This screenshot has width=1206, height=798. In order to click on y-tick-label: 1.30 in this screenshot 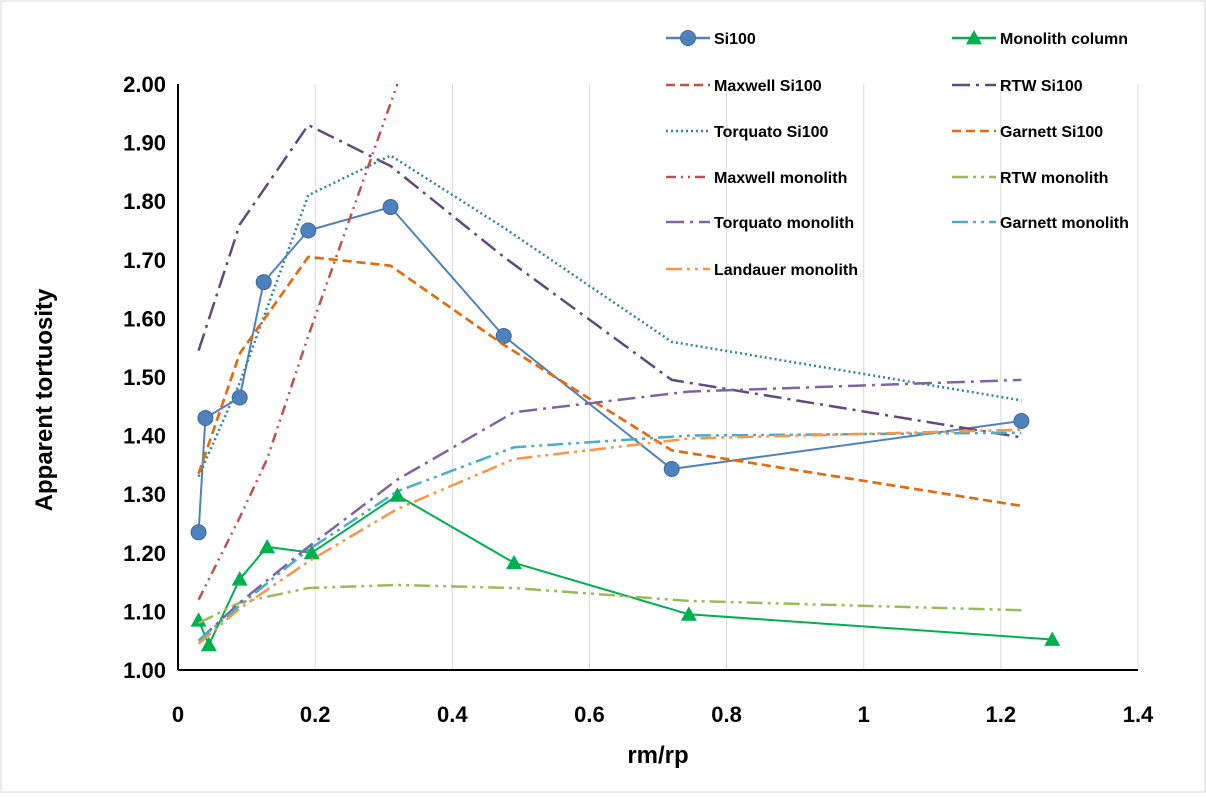, I will do `click(144, 494)`.